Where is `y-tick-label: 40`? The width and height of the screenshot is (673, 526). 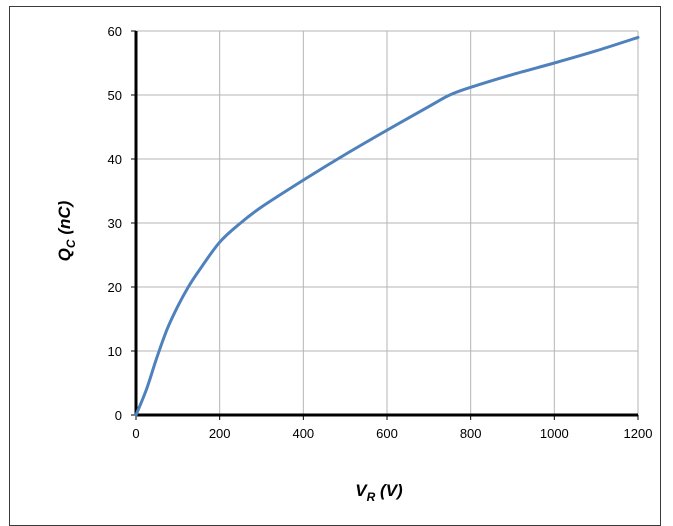
y-tick-label: 40 is located at coordinates (115, 159).